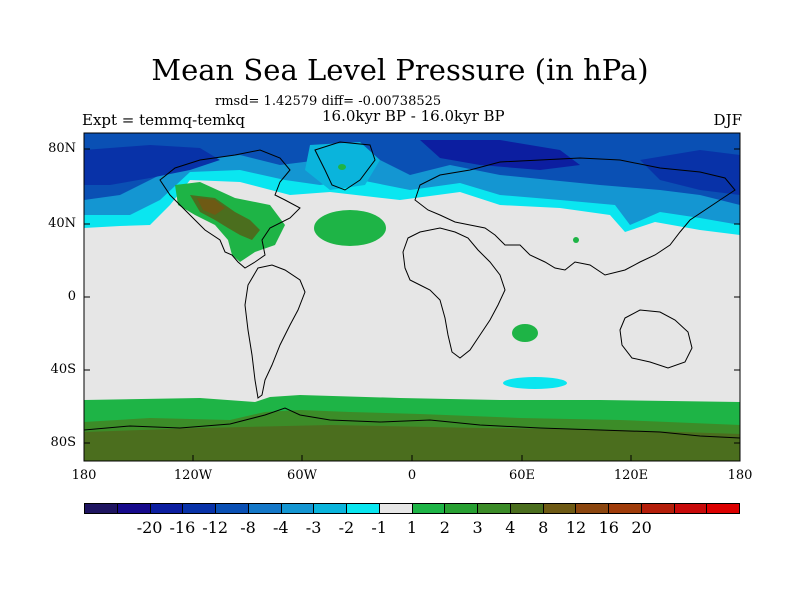 The image size is (800, 600). Describe the element at coordinates (63, 369) in the screenshot. I see `lat-label-40s: 40S` at that location.